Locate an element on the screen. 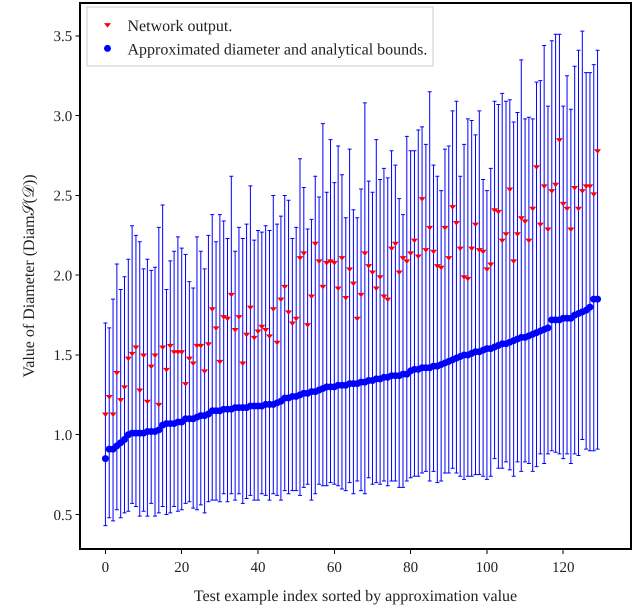 Image resolution: width=634 pixels, height=615 pixels. x-tick-label: 0 is located at coordinates (106, 568).